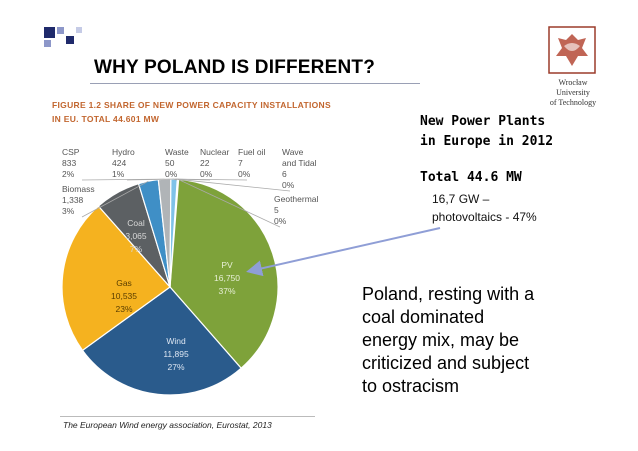 The image size is (638, 451). Describe the element at coordinates (68, 211) in the screenshot. I see `label-biomass-percent: 3%` at that location.